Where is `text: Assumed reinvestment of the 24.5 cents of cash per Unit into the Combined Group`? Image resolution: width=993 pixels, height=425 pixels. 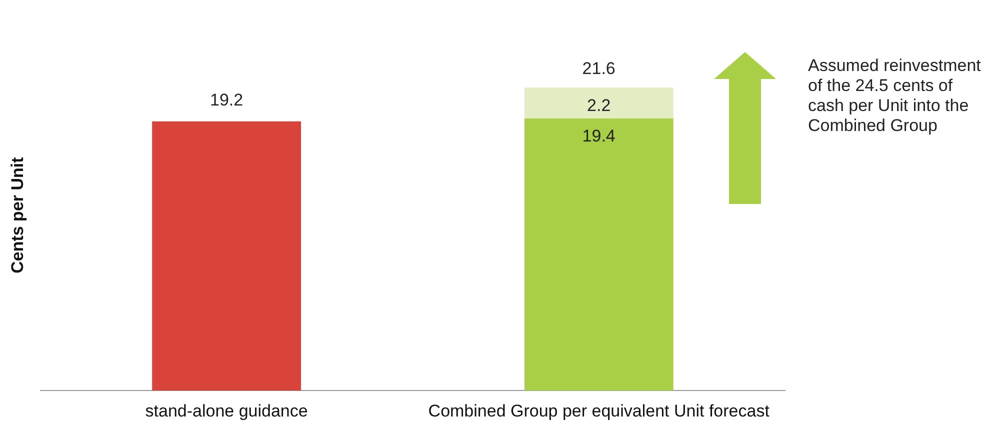
text: Assumed reinvestment of the 24.5 cents of cash per Unit into the Combined Group is located at coordinates (895, 96).